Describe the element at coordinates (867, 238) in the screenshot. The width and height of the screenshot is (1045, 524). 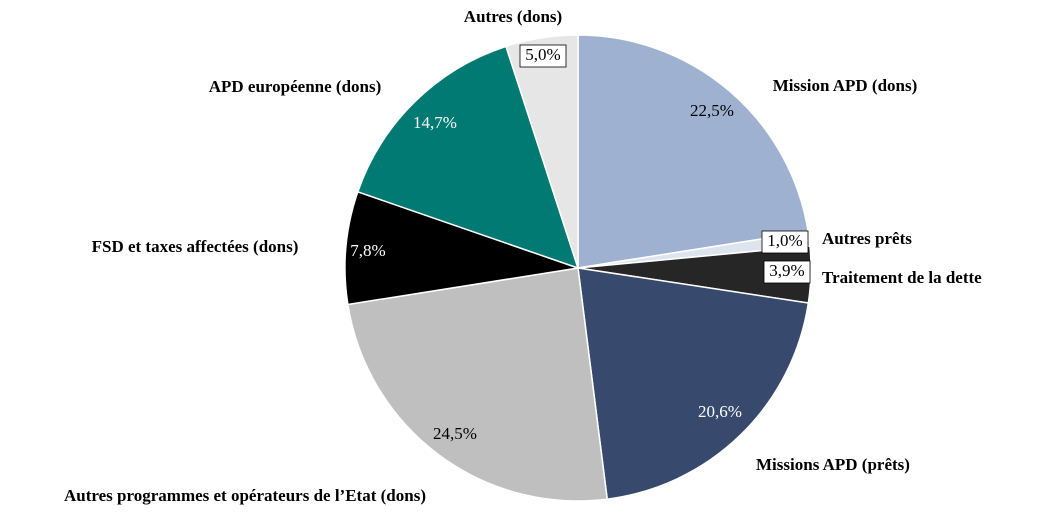
I see `category-label: Autres prêts` at that location.